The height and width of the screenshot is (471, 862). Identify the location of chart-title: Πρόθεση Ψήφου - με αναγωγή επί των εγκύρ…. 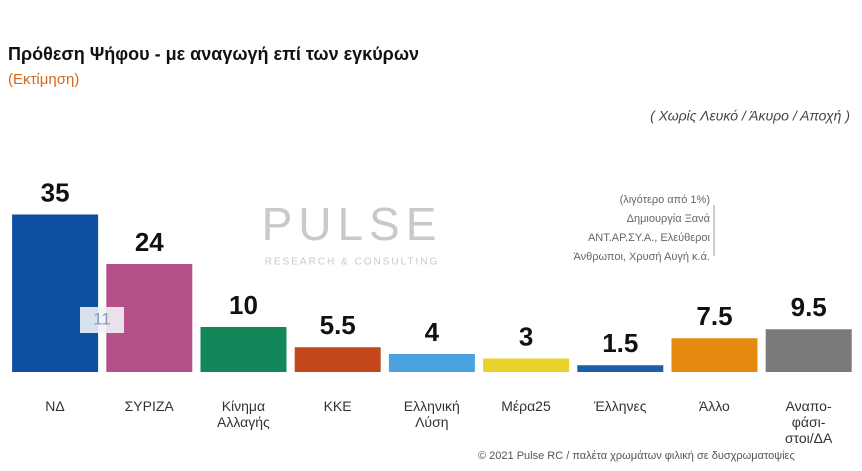
(213, 54).